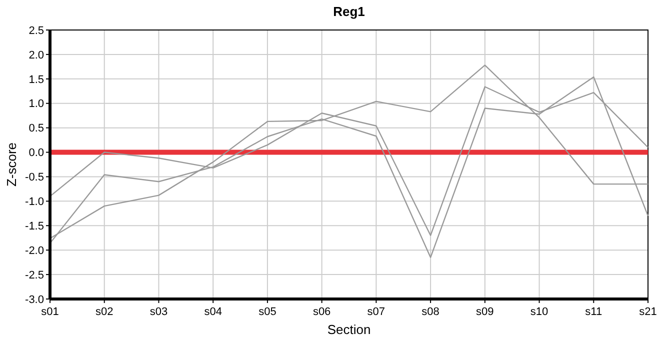 This screenshot has height=360, width=660. I want to click on x-tick-label: s21, so click(648, 312).